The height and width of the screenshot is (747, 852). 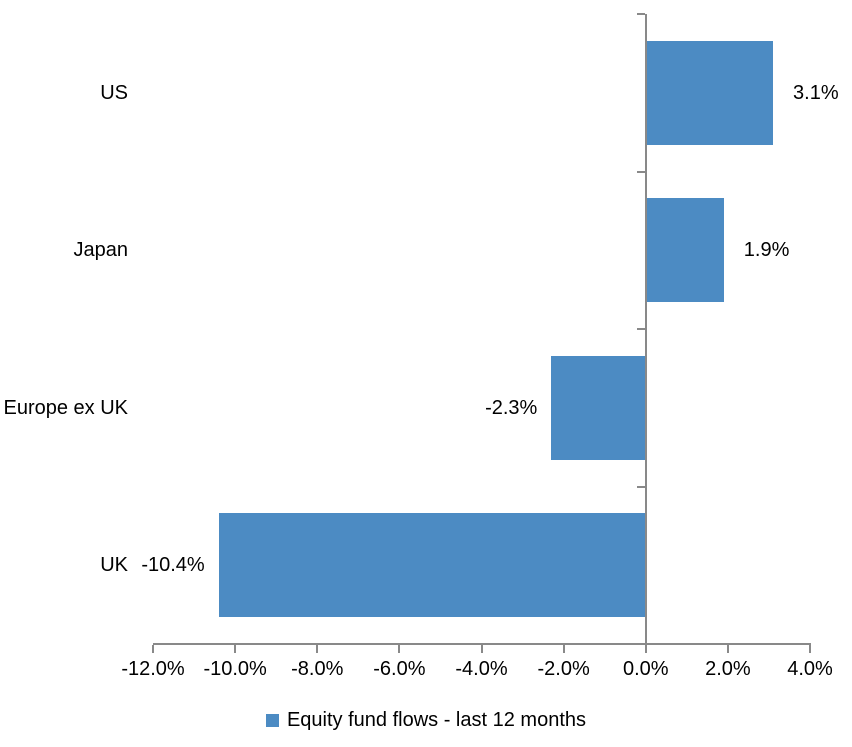 I want to click on x-axis-tick-label: -2.0%, so click(x=563, y=669).